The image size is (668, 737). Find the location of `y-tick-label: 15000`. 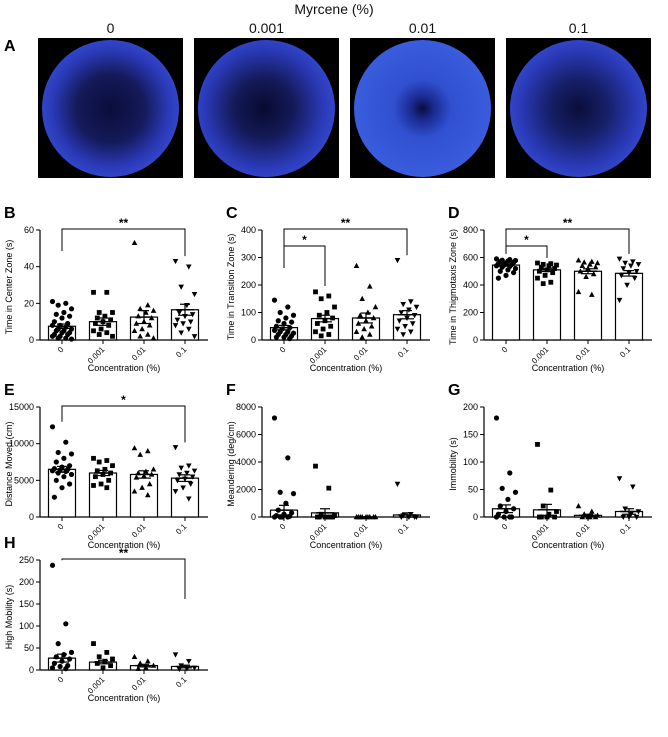

y-tick-label: 15000 is located at coordinates (21, 407).